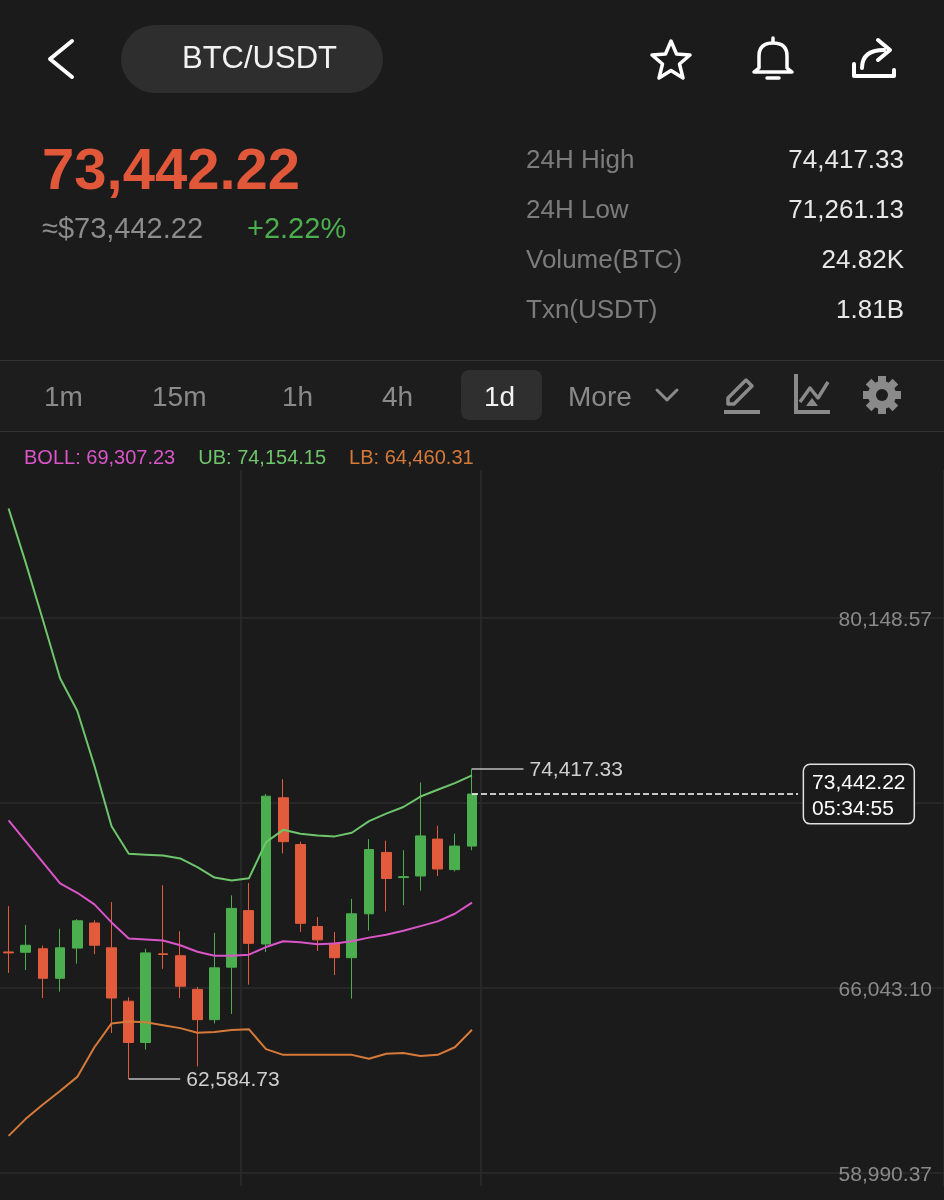  What do you see at coordinates (411, 457) in the screenshot?
I see `text: LB: 64,460.31` at bounding box center [411, 457].